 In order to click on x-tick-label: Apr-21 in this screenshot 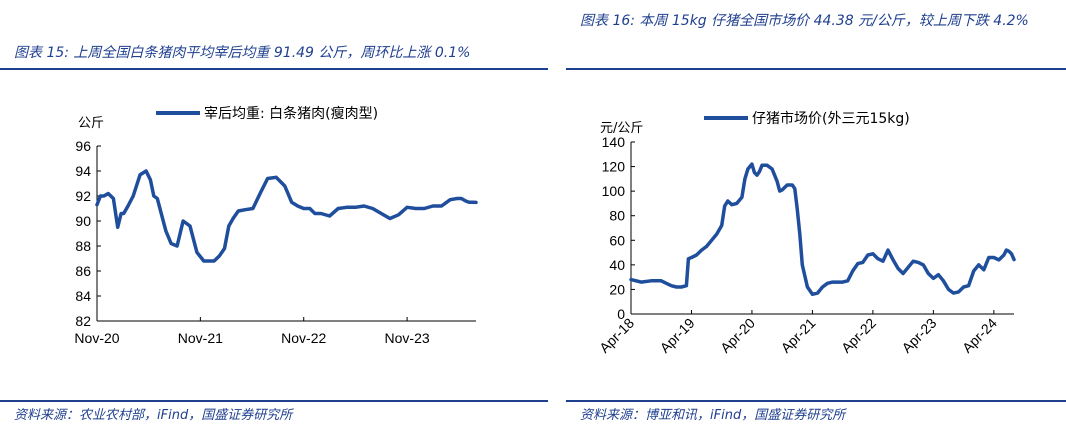, I will do `click(798, 335)`.